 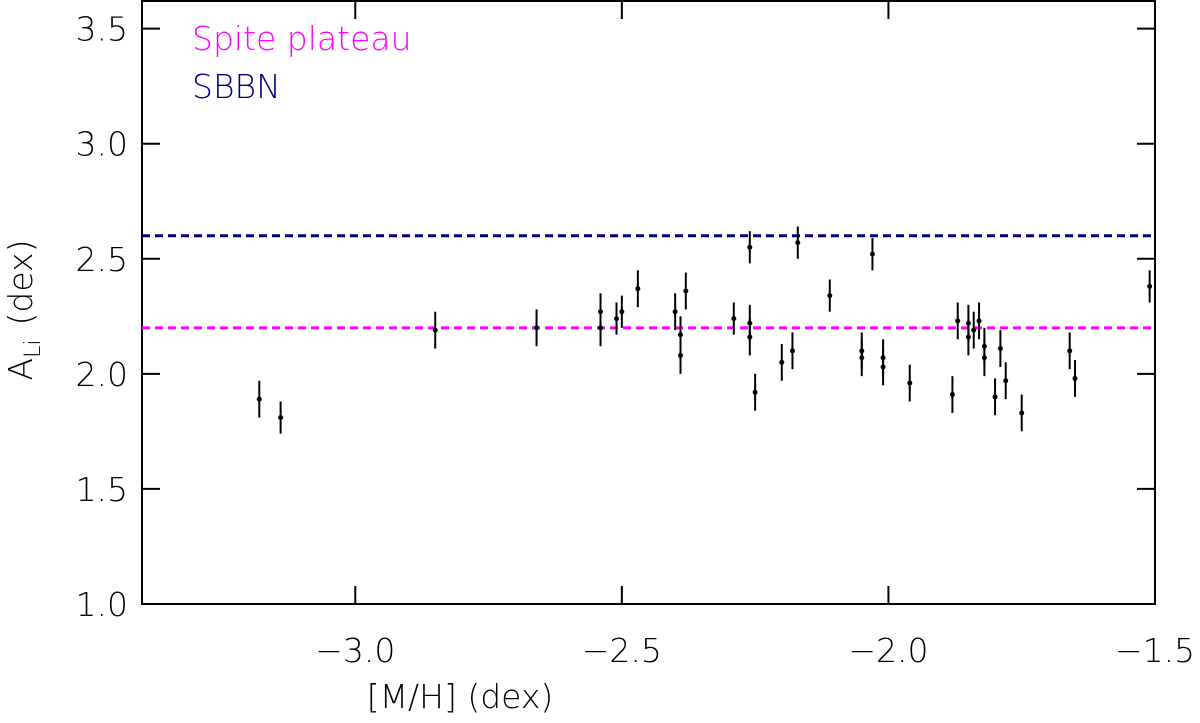 What do you see at coordinates (355, 650) in the screenshot?
I see `x-tick-label: −3.0` at bounding box center [355, 650].